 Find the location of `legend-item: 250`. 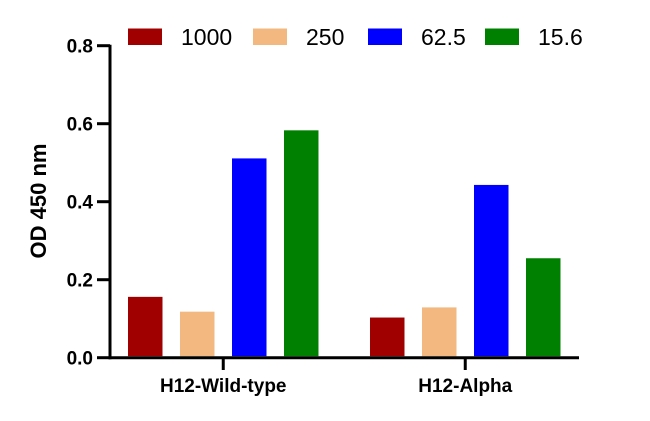

legend-item: 250 is located at coordinates (298, 37).